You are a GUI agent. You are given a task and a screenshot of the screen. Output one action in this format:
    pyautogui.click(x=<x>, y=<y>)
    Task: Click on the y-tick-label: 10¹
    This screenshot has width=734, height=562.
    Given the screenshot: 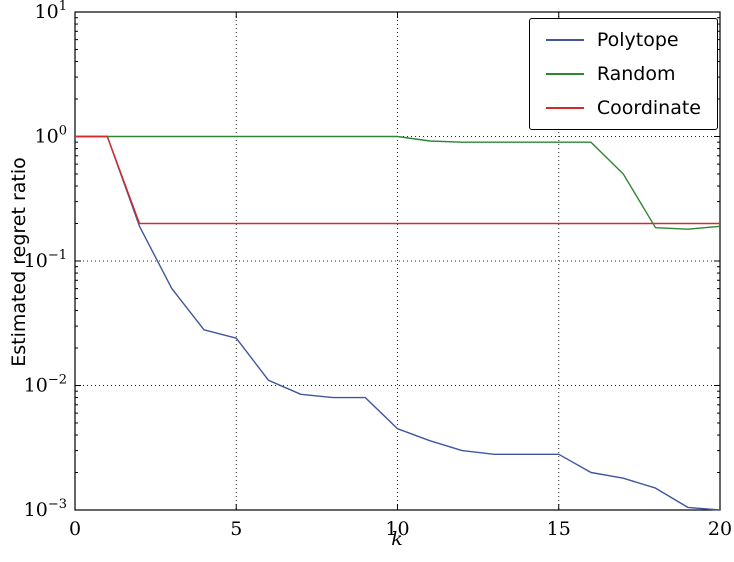 What is the action you would take?
    pyautogui.click(x=51, y=11)
    